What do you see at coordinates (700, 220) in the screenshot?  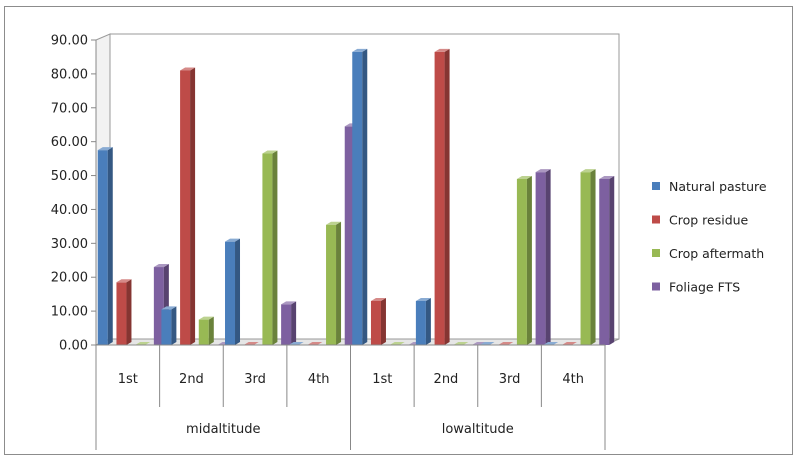 I see `legend-item: Crop residue` at bounding box center [700, 220].